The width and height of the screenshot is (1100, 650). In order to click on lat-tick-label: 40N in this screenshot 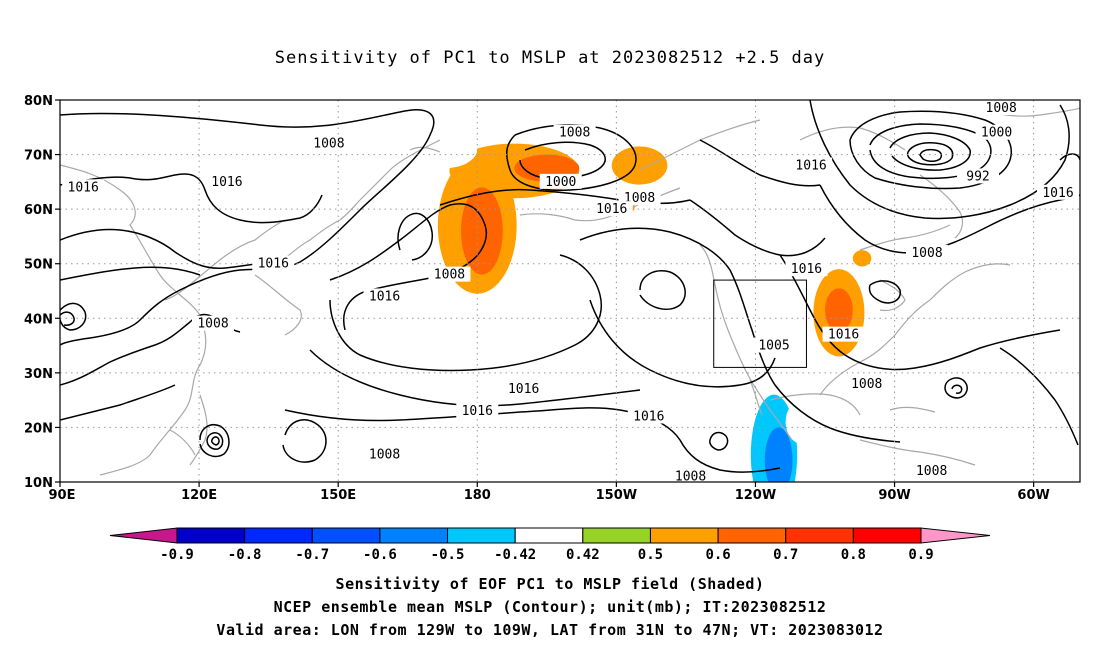, I will do `click(38, 319)`.